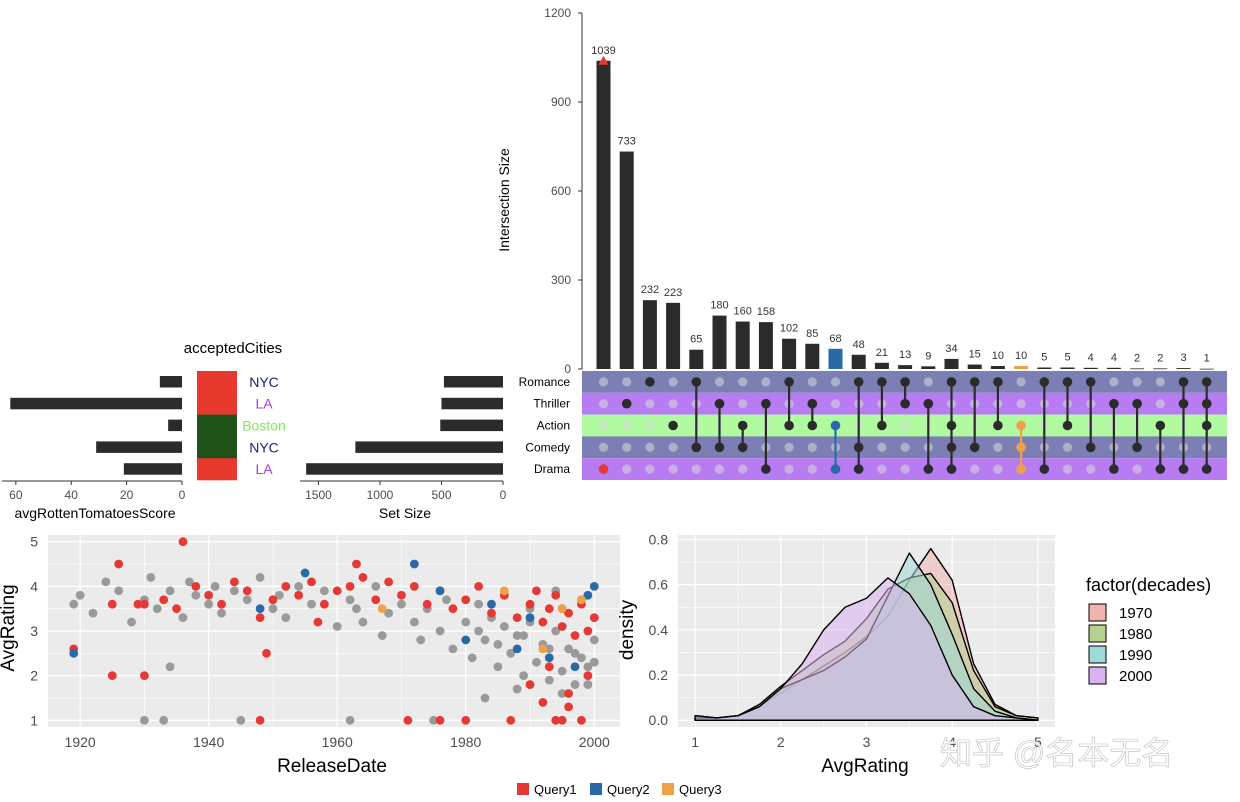 Image resolution: width=1240 pixels, height=802 pixels. I want to click on scatter-point-query2, so click(305, 573).